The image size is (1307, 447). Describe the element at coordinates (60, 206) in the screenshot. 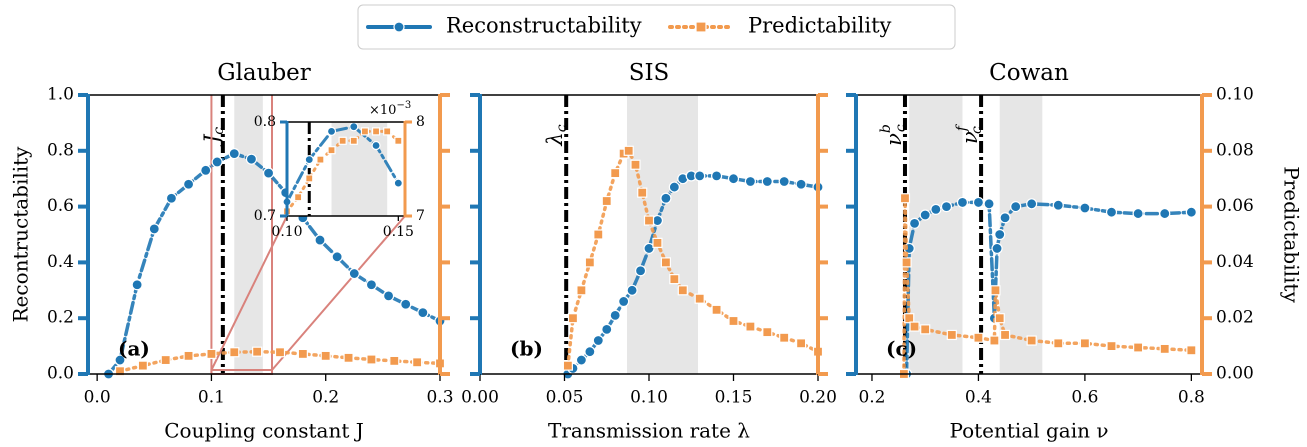

I see `y-tick-label: 0.6` at that location.